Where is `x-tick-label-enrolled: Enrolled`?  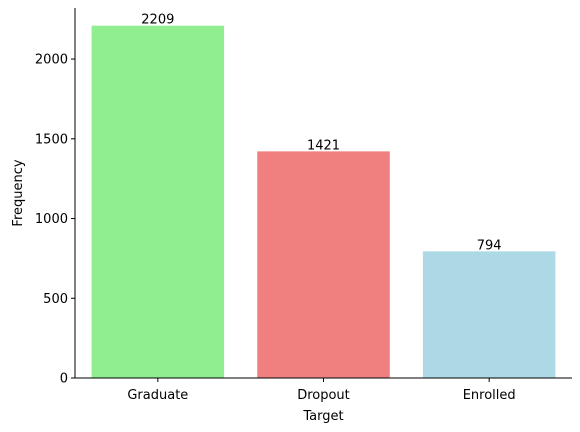 x-tick-label-enrolled: Enrolled is located at coordinates (489, 395).